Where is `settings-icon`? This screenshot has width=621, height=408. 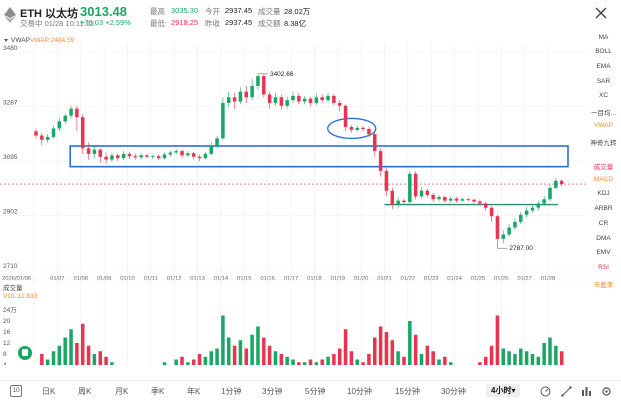
settings-icon is located at coordinates (606, 391).